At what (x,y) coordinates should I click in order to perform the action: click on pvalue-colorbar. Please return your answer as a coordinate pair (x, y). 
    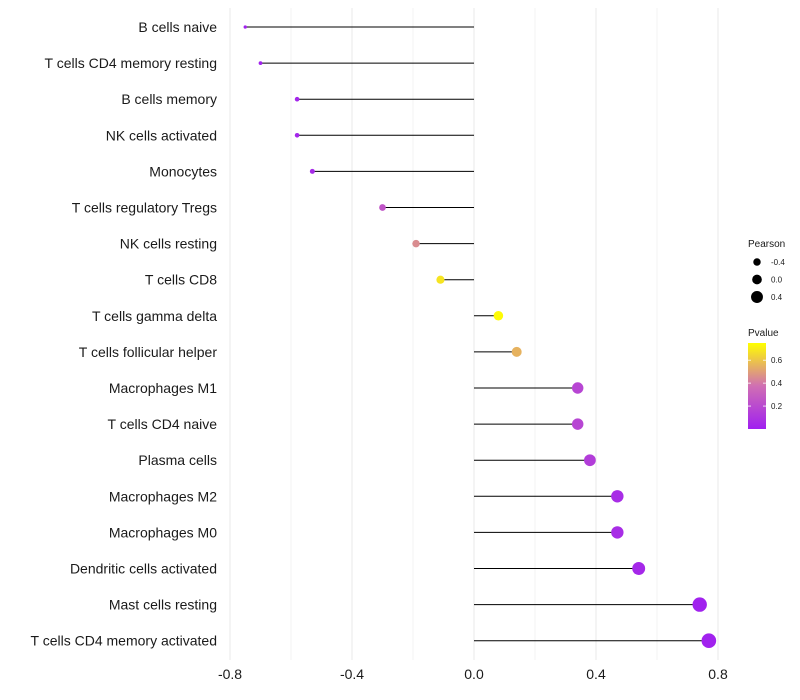
    Looking at the image, I should click on (757, 386).